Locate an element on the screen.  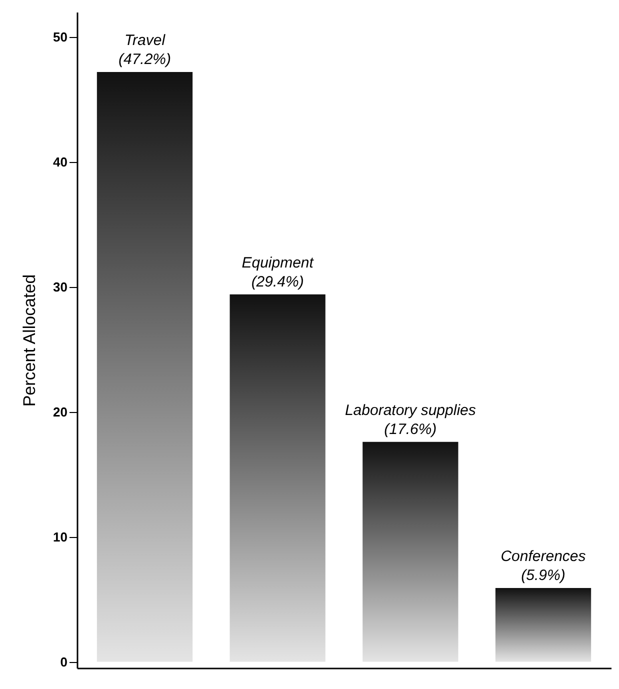
x-tick-label: Conferences is located at coordinates (543, 557).